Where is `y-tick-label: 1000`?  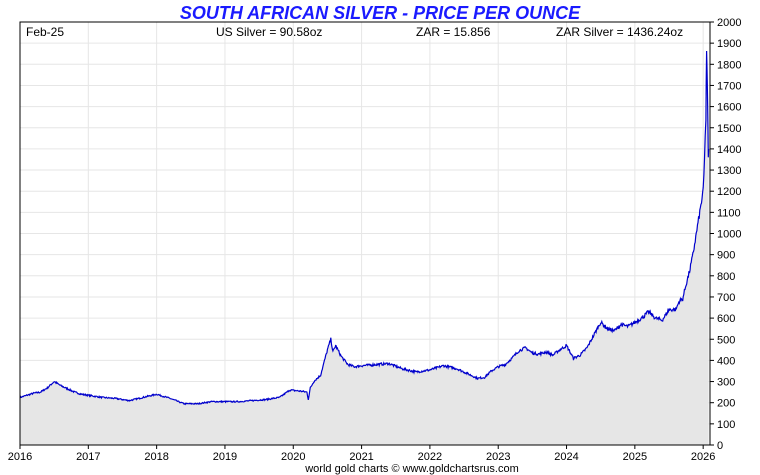 y-tick-label: 1000 is located at coordinates (729, 235).